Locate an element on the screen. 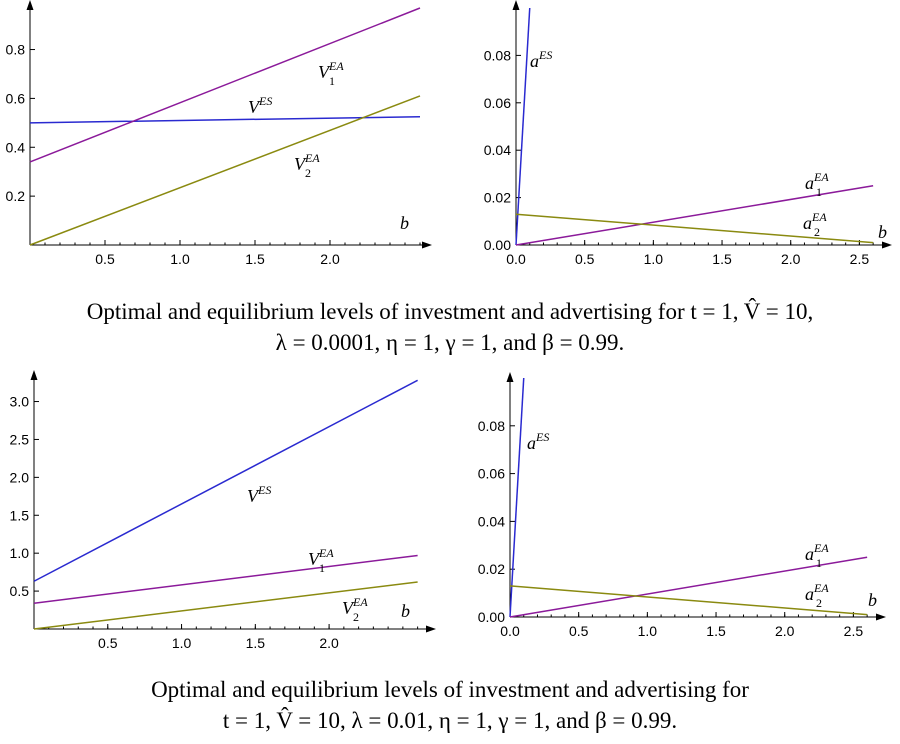 This screenshot has width=900, height=744. y-tick-label: 3.0 is located at coordinates (20, 402).